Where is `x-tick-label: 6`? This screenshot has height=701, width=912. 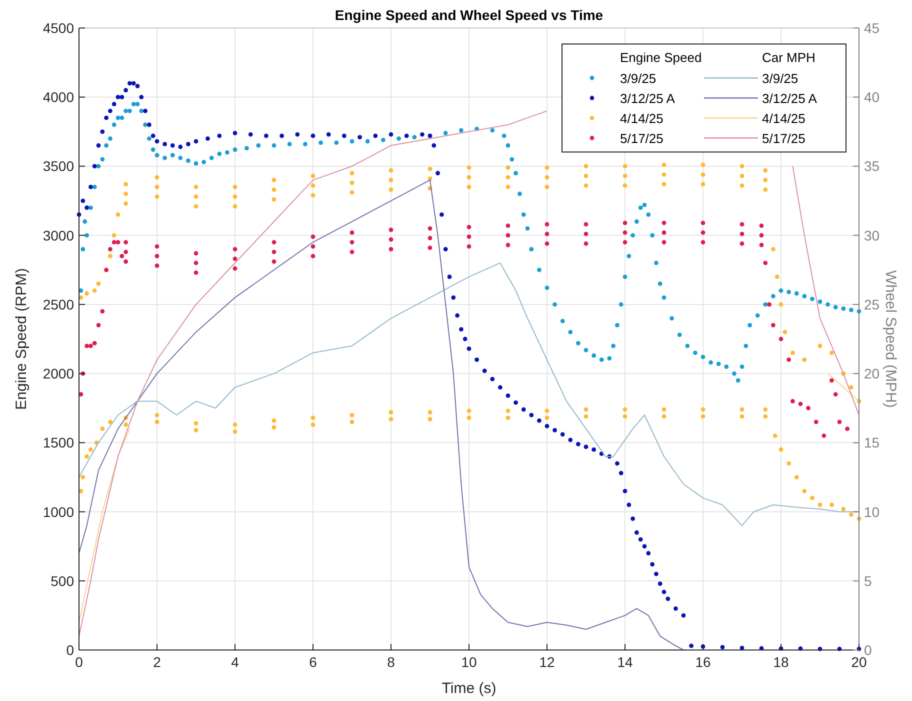 x-tick-label: 6 is located at coordinates (313, 662).